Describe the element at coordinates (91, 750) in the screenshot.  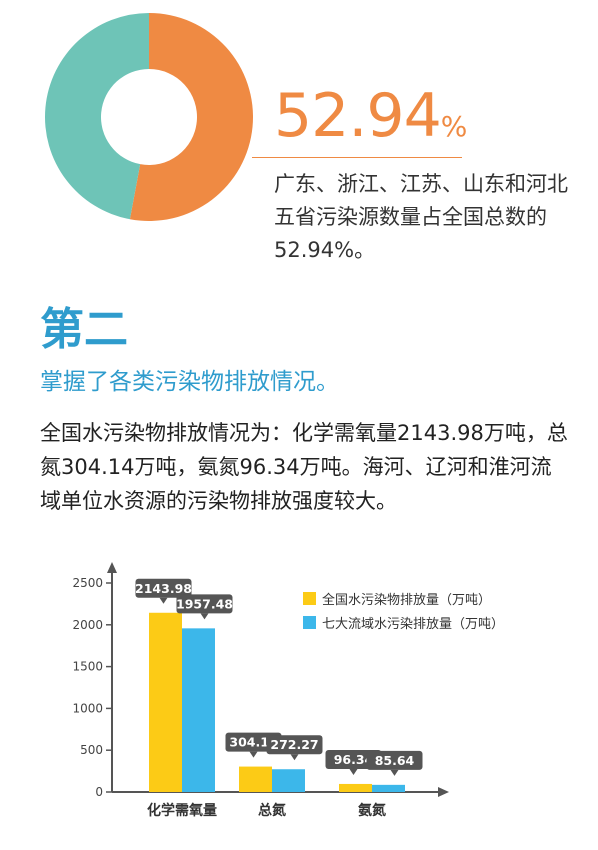
I see `y-tick-label-1: 500` at that location.